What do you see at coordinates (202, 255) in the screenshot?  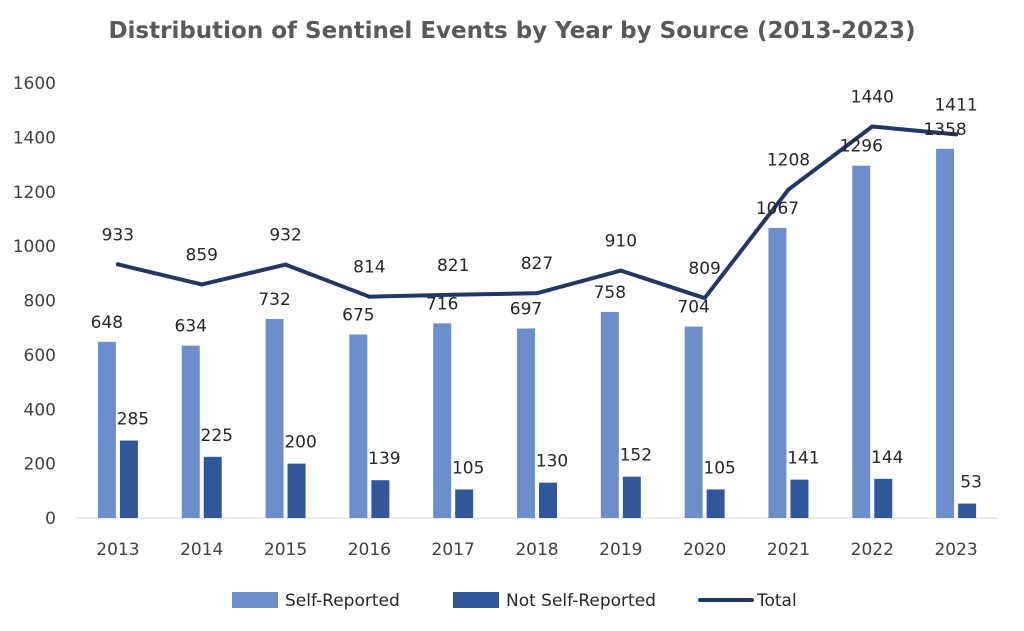 I see `data-label-total: 859` at bounding box center [202, 255].